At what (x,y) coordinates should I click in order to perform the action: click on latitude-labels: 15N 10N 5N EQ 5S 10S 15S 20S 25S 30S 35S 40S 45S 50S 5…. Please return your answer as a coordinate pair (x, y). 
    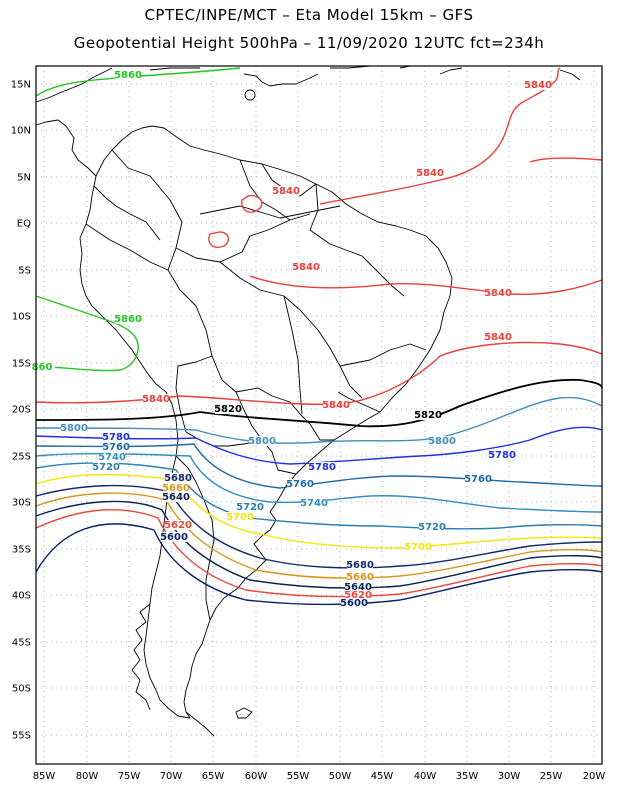
    Looking at the image, I should click on (21, 411).